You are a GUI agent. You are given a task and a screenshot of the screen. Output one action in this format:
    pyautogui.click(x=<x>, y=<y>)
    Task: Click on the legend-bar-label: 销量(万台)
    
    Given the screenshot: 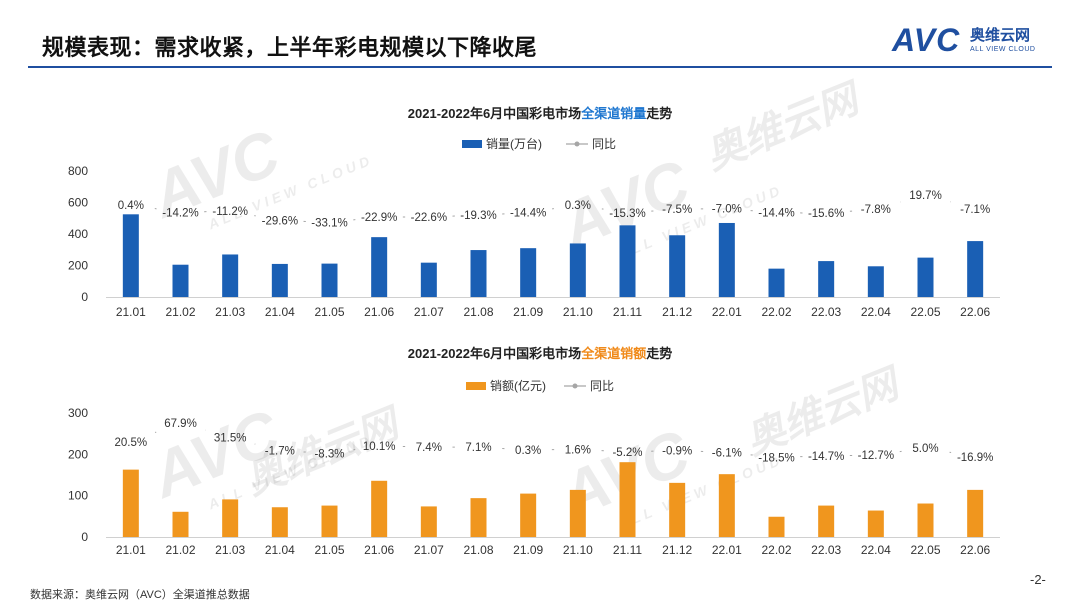 What is the action you would take?
    pyautogui.click(x=514, y=143)
    